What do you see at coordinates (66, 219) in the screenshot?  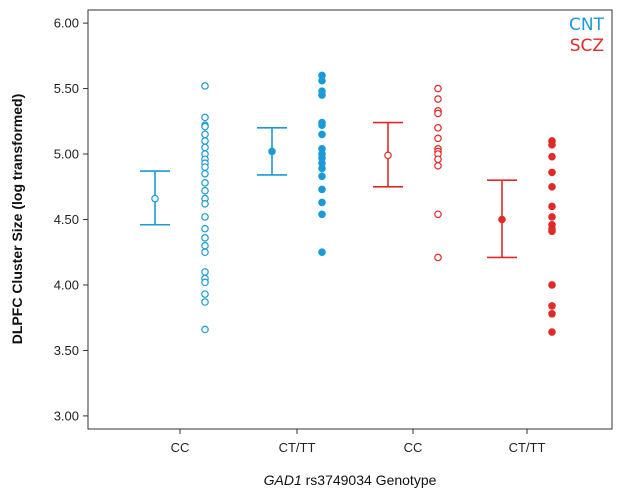 I see `y-tick-label: 4.50` at bounding box center [66, 219].